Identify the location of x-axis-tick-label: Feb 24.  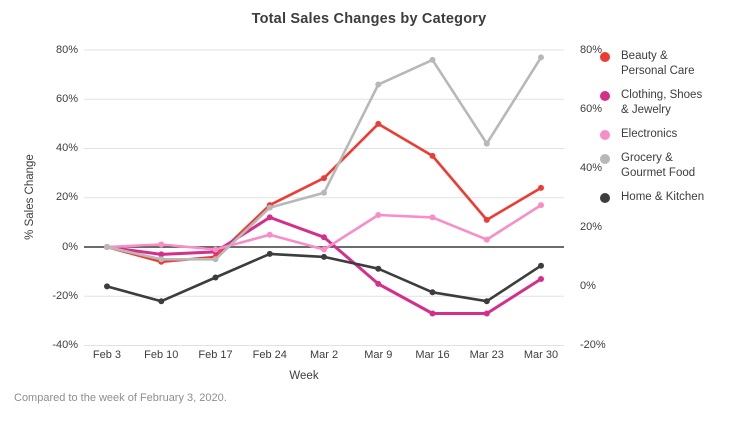
(269, 355).